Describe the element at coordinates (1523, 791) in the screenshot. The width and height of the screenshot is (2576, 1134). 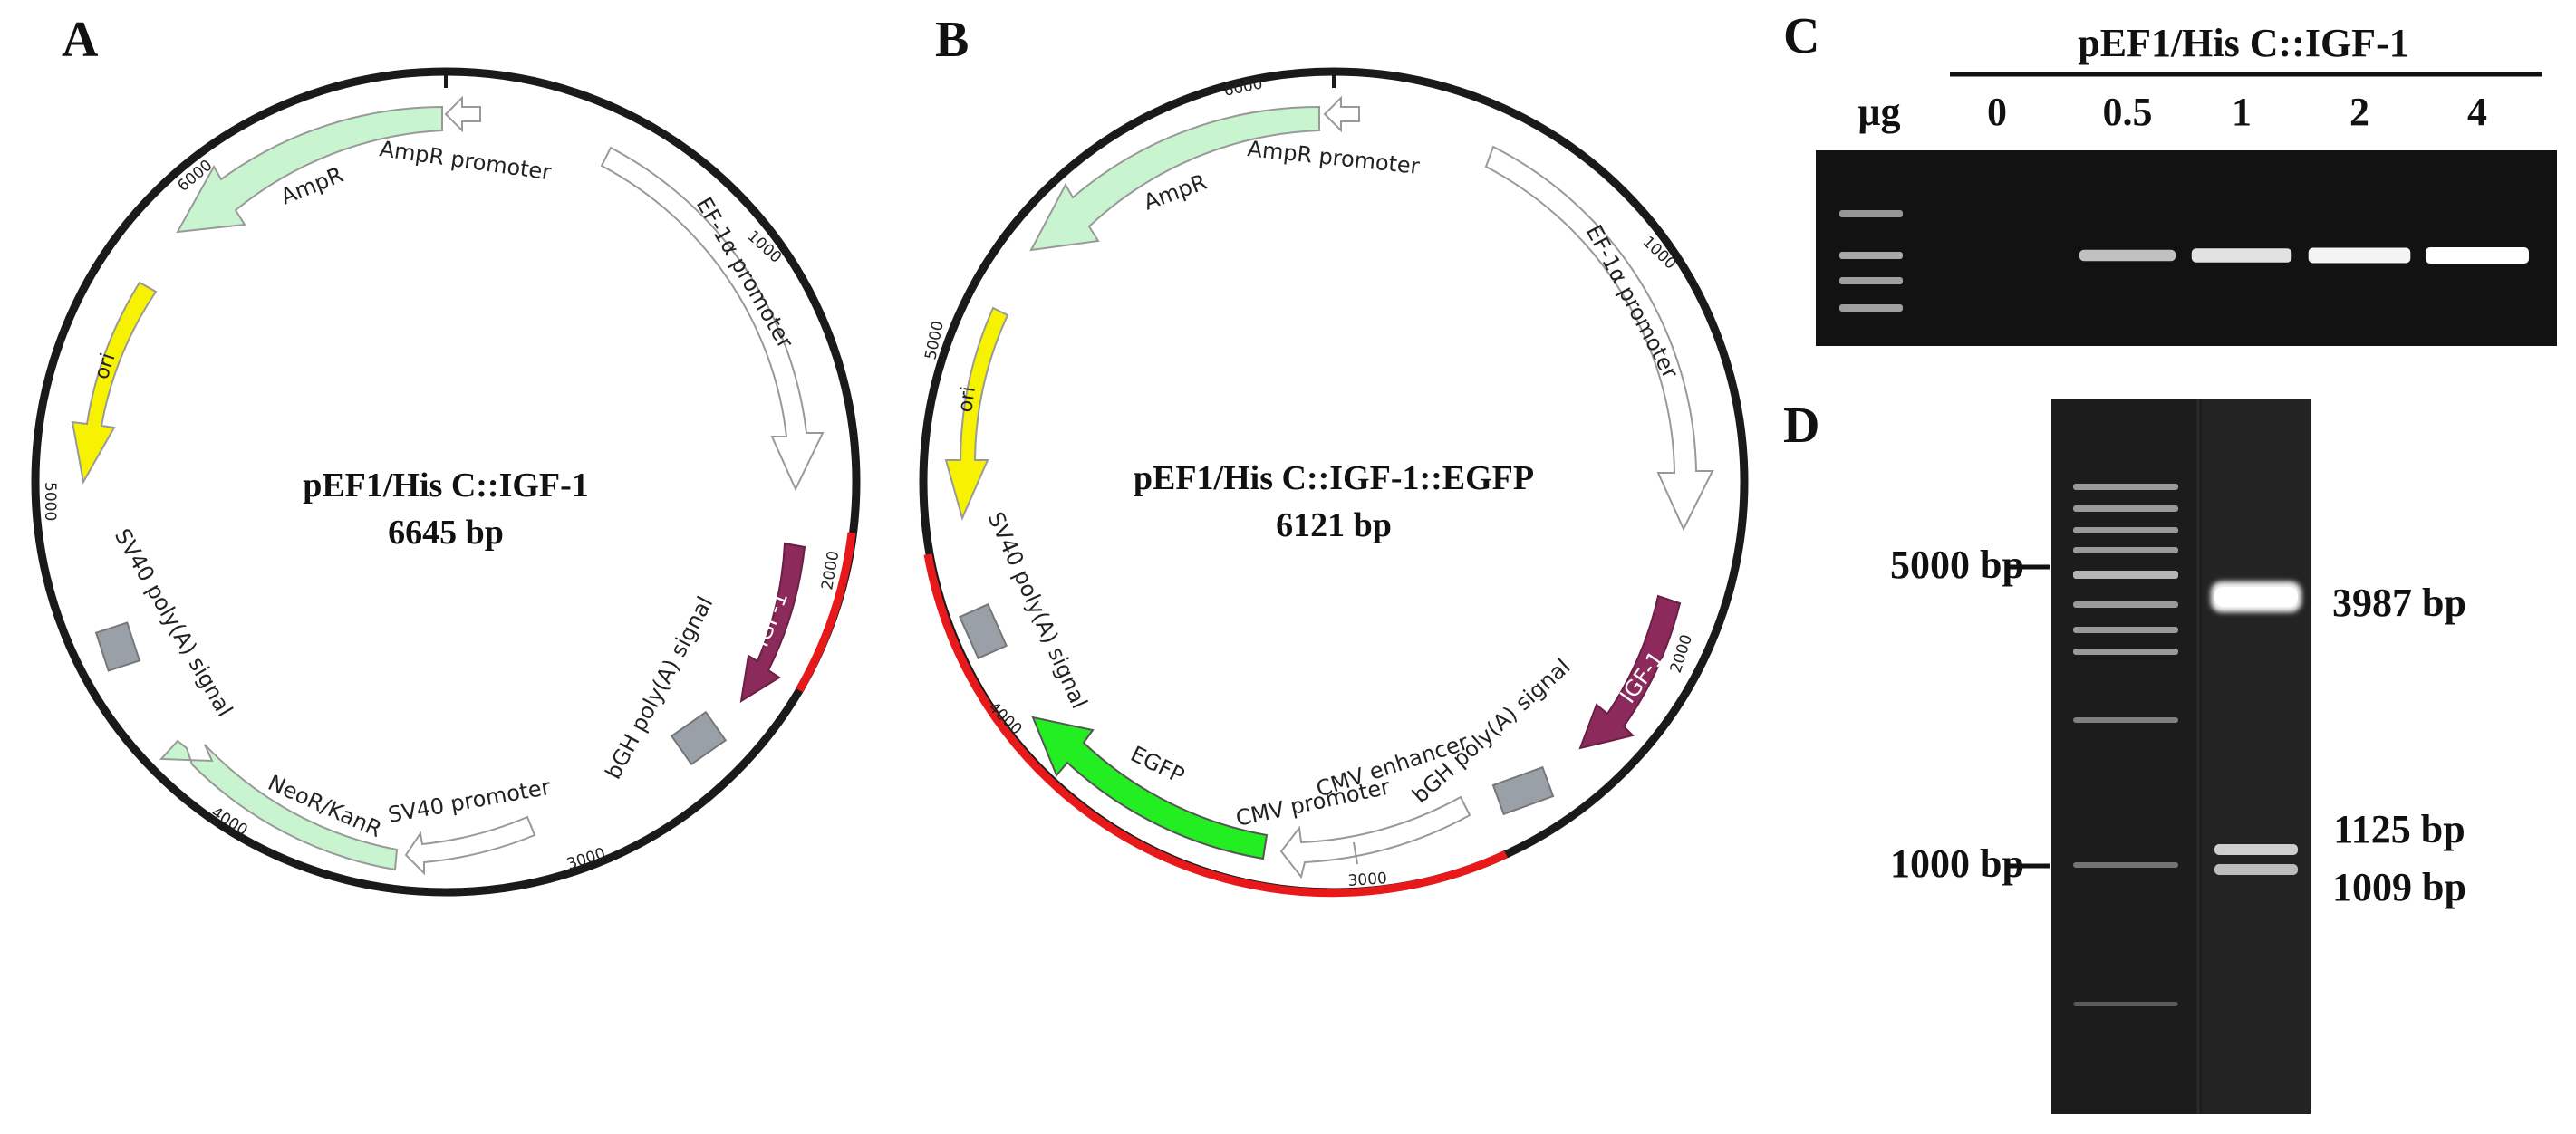
I see `plasmid-b-bgh-polya-box` at that location.